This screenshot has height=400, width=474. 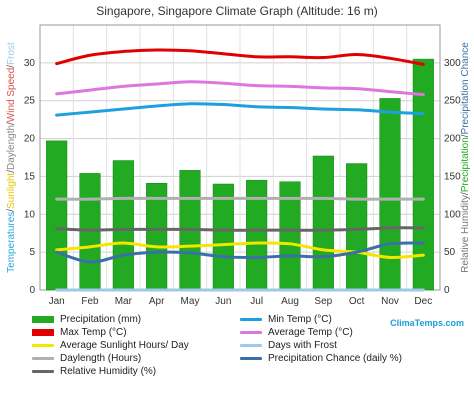 I want to click on legend-label: Average Temp (°C), so click(x=310, y=332).